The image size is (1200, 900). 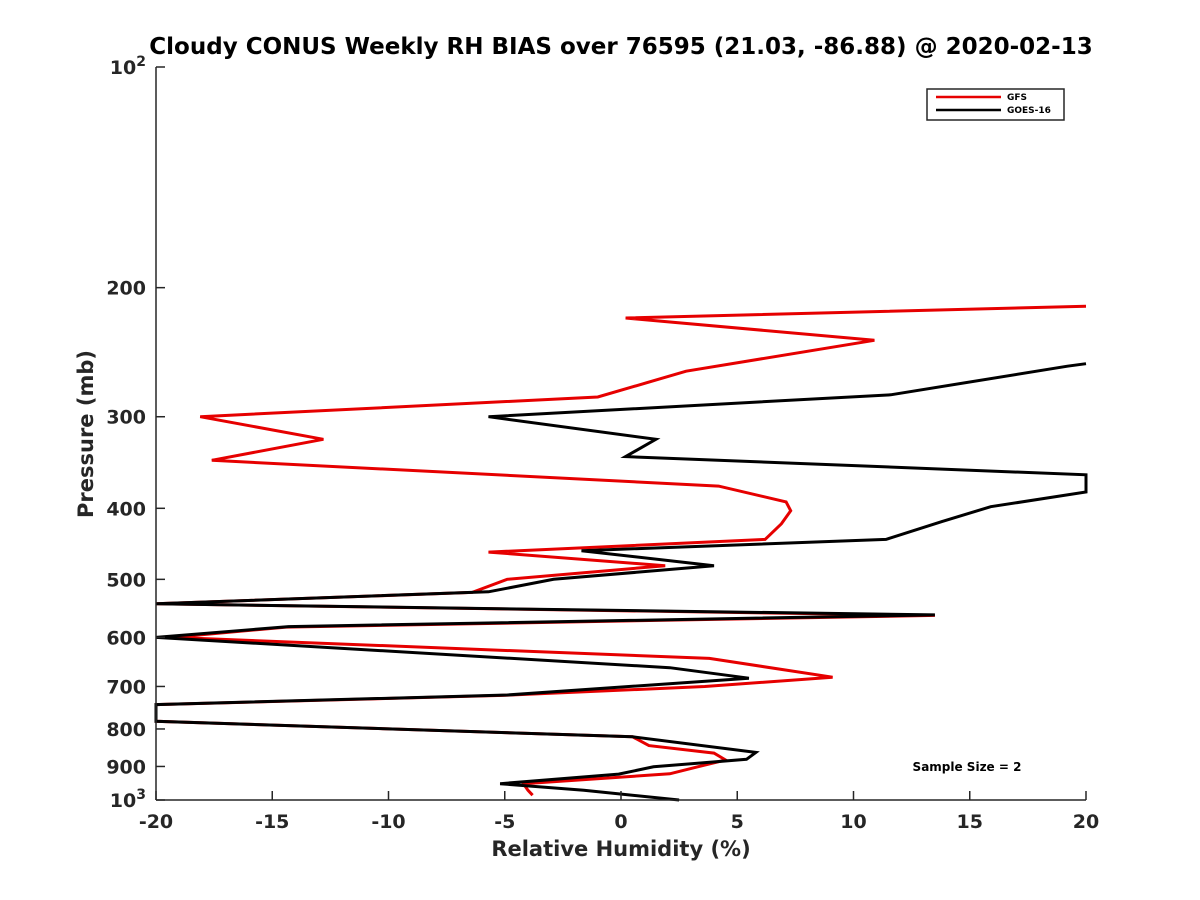 What do you see at coordinates (970, 822) in the screenshot?
I see `x-tick-label: 15` at bounding box center [970, 822].